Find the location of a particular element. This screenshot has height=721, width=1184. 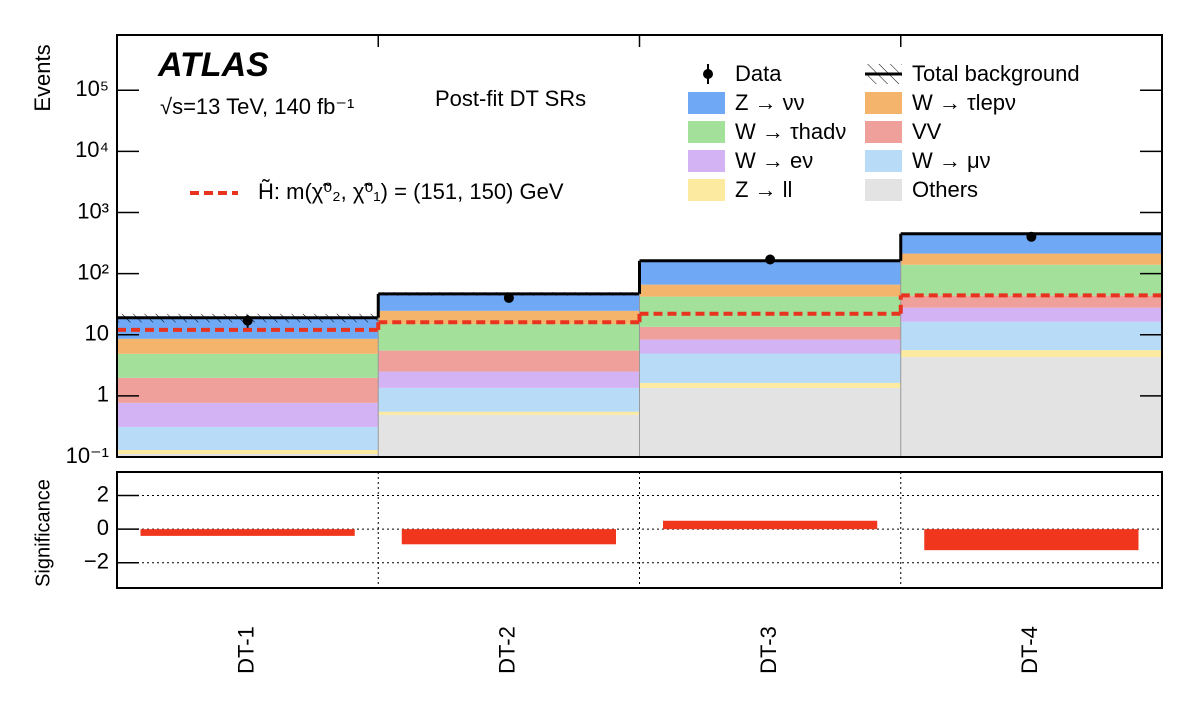

legend-label: Z → ll is located at coordinates (763, 189).